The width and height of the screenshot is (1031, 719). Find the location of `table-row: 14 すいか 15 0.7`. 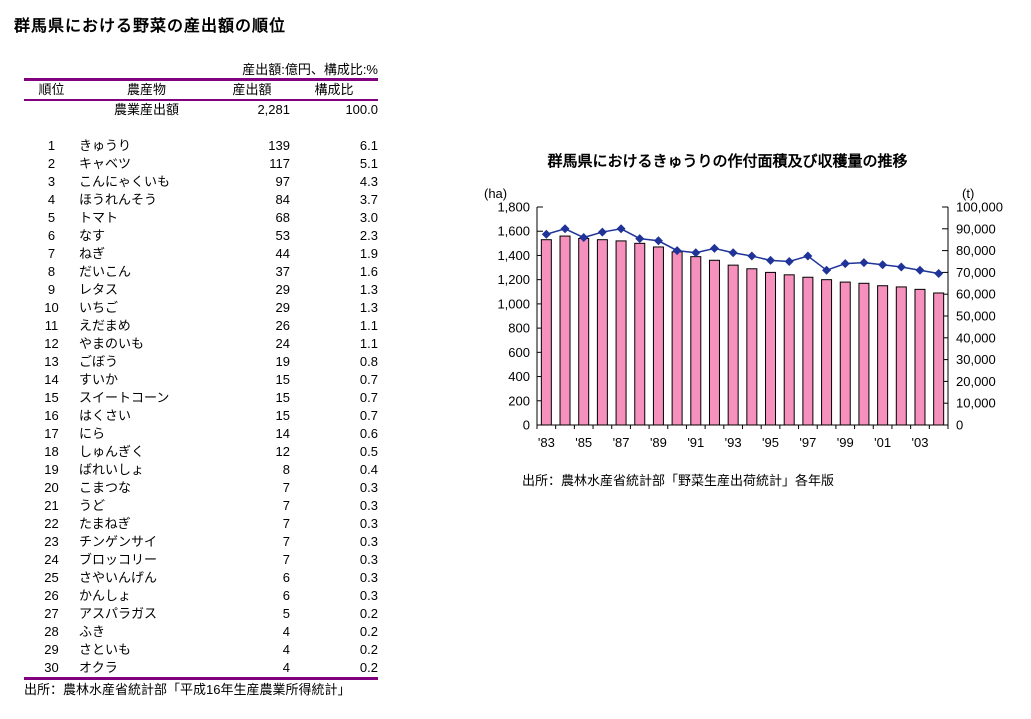

table-row: 14 すいか 15 0.7 is located at coordinates (201, 380).